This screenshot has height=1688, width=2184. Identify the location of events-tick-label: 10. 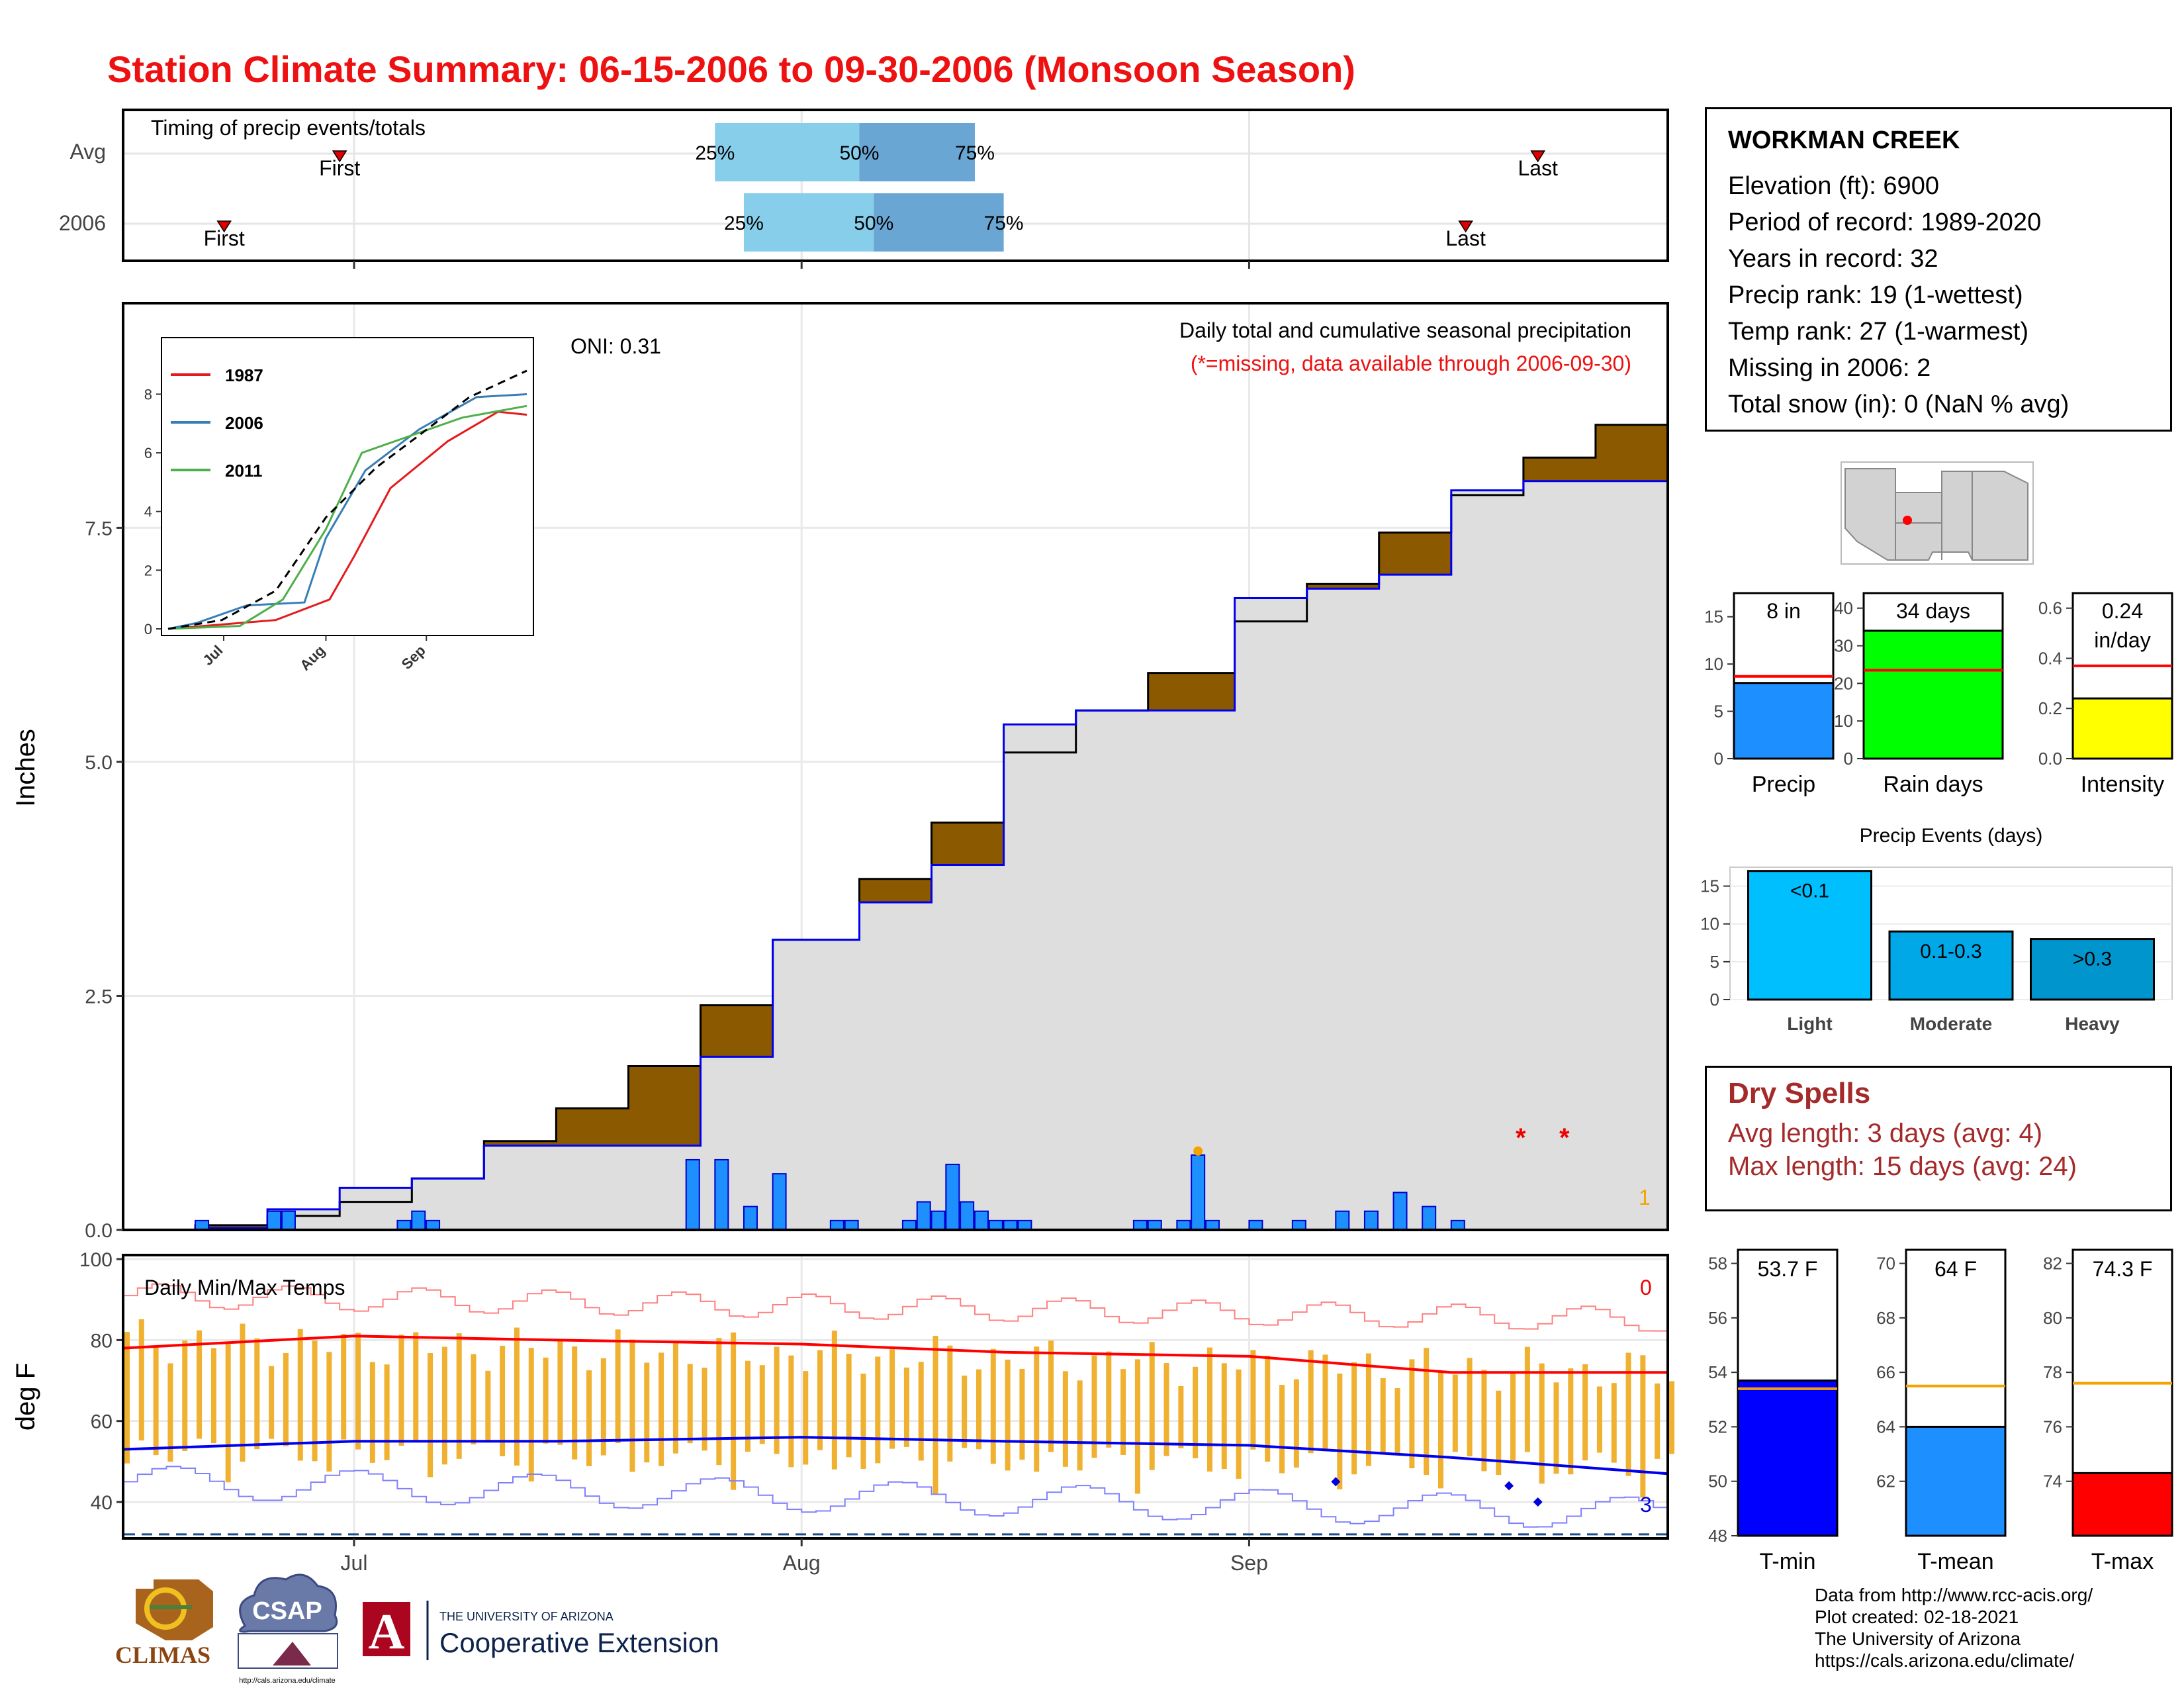
(1709, 924).